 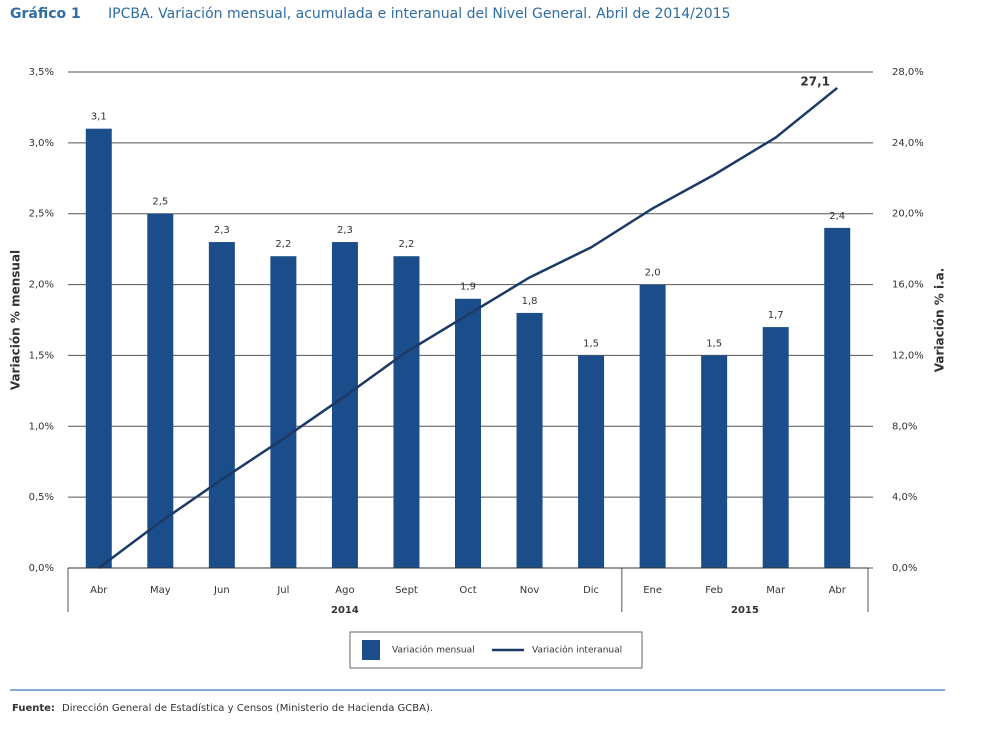 I want to click on y-tick-label: 0,5%, so click(x=41, y=497).